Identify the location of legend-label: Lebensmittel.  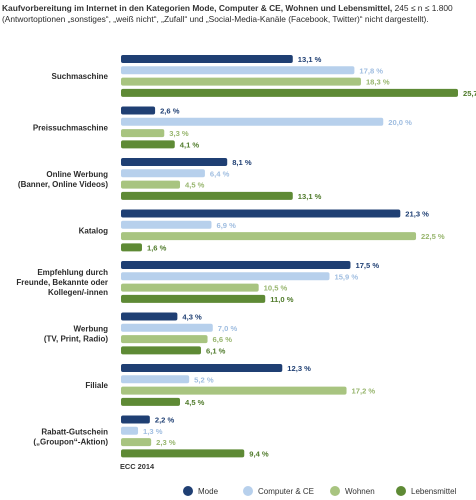
(434, 491).